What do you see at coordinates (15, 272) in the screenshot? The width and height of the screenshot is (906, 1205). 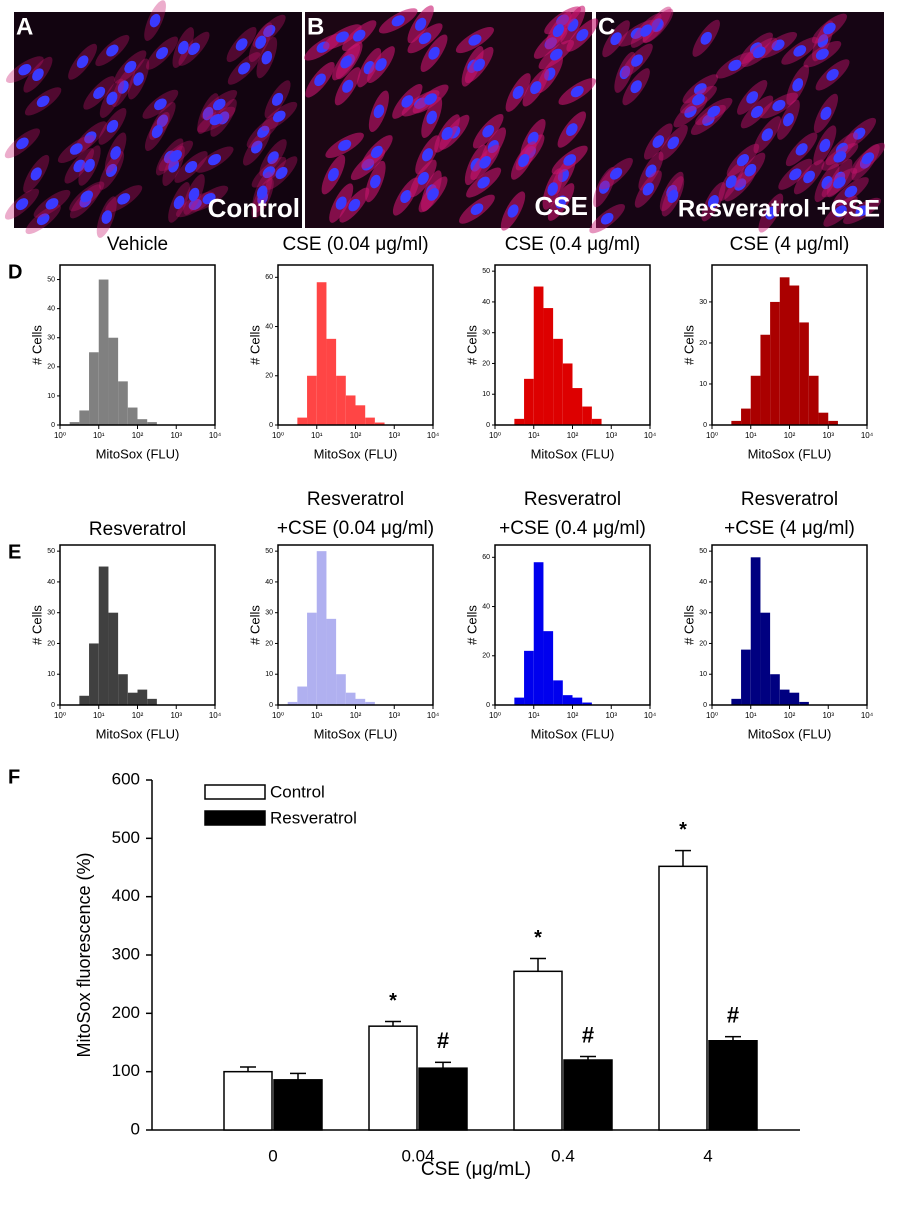 I see `panel-letter: D` at bounding box center [15, 272].